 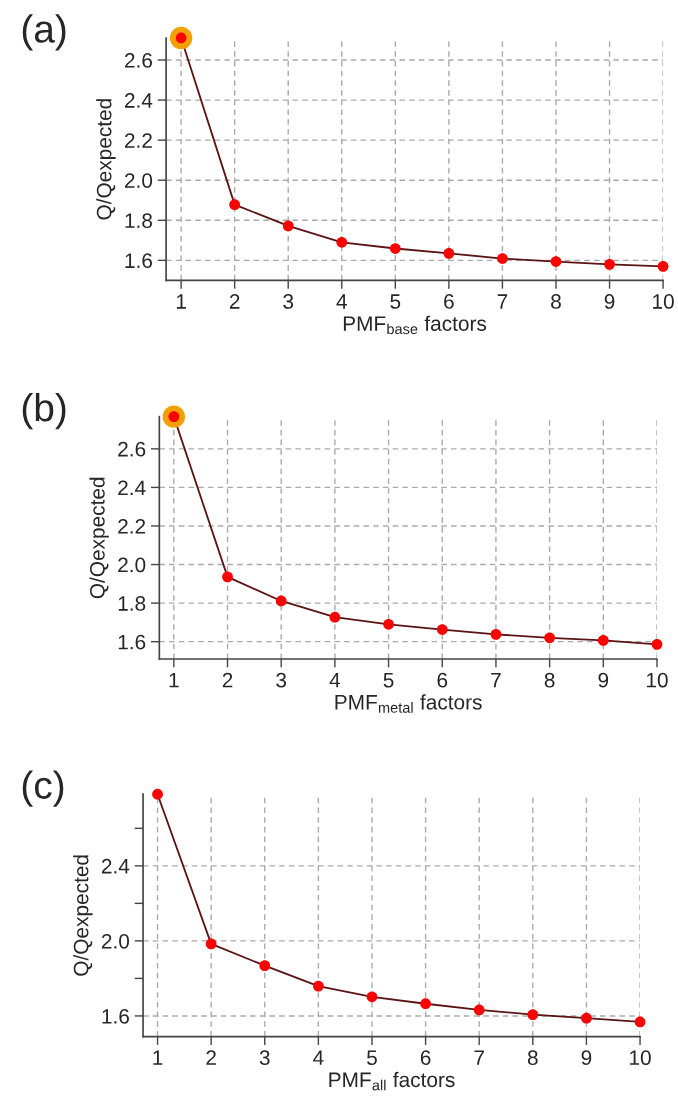 I want to click on x-axis-title: PMF$_{metal}$ factors, so click(x=408, y=703).